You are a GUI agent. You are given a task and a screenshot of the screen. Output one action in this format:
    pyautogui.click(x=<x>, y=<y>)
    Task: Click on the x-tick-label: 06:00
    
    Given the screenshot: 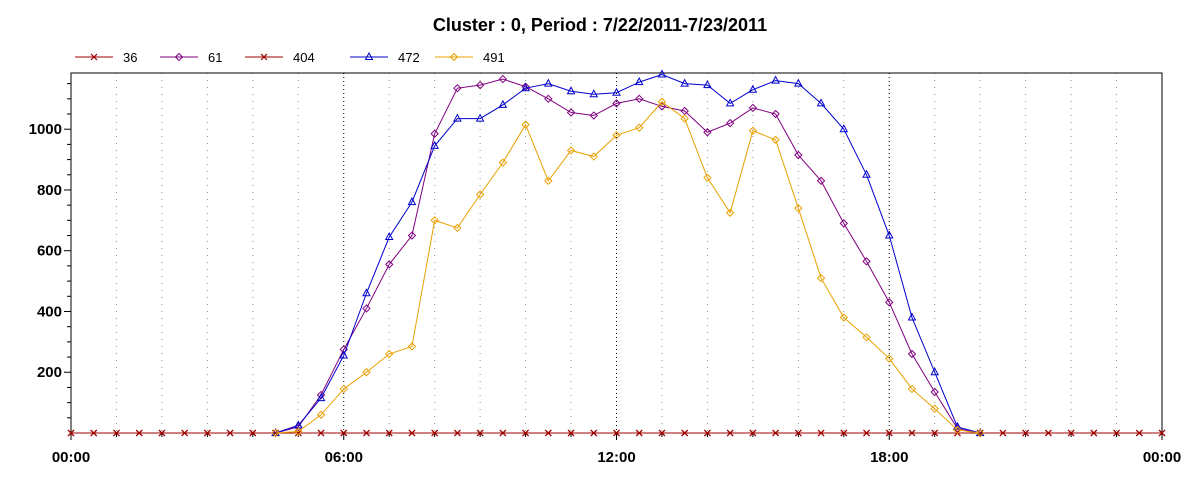 What is the action you would take?
    pyautogui.click(x=344, y=457)
    